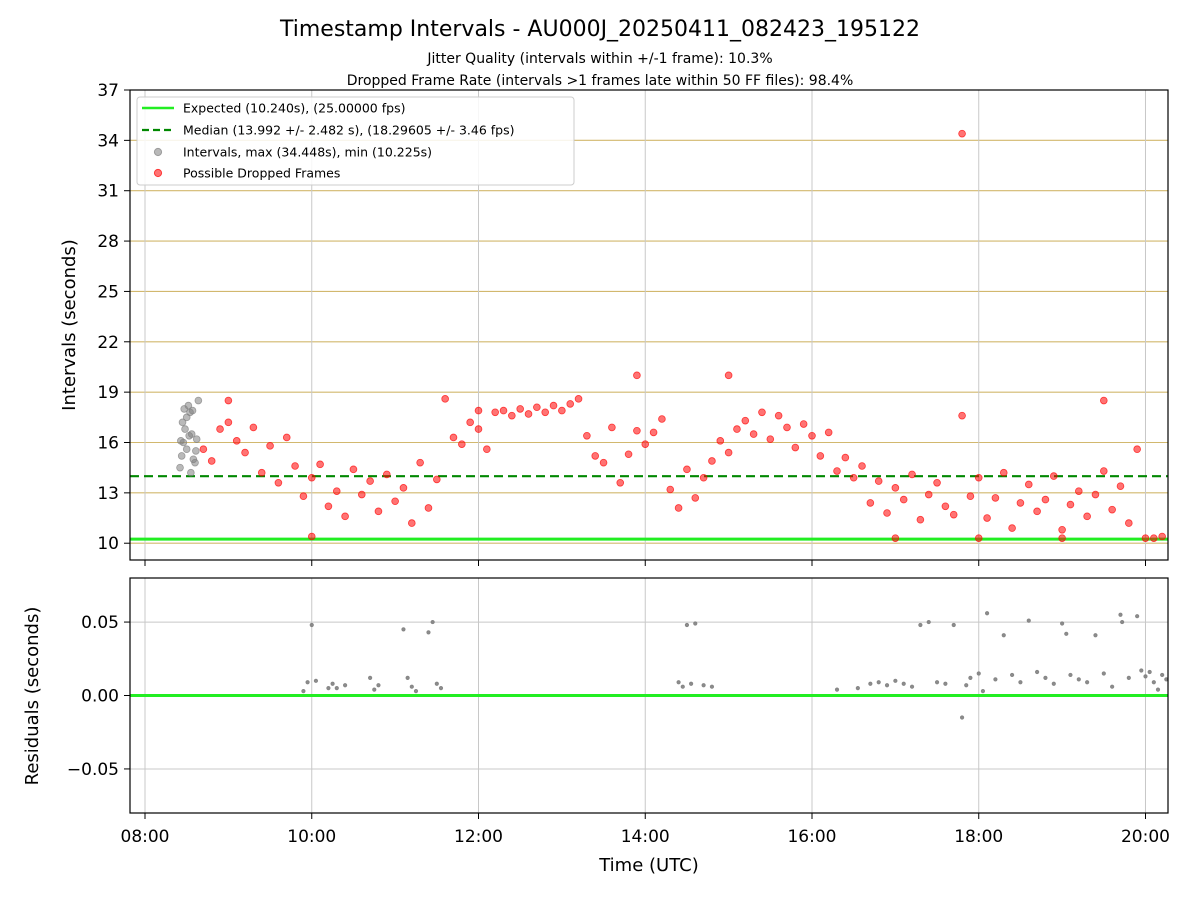 This screenshot has width=1200, height=900. I want to click on x-tick-label: 16:00, so click(811, 837).